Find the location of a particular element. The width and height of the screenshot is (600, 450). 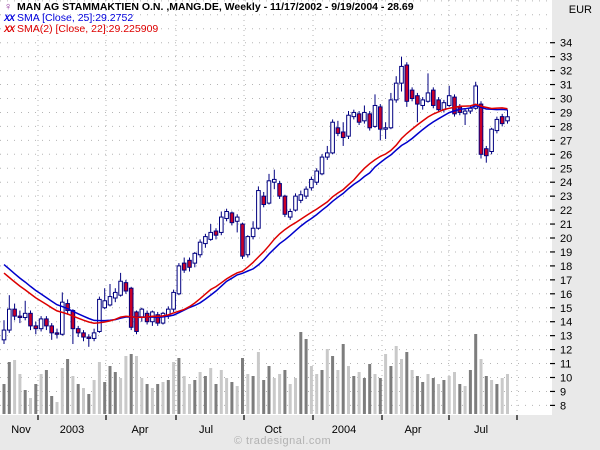

price-tick-label: 13 is located at coordinates (566, 337).